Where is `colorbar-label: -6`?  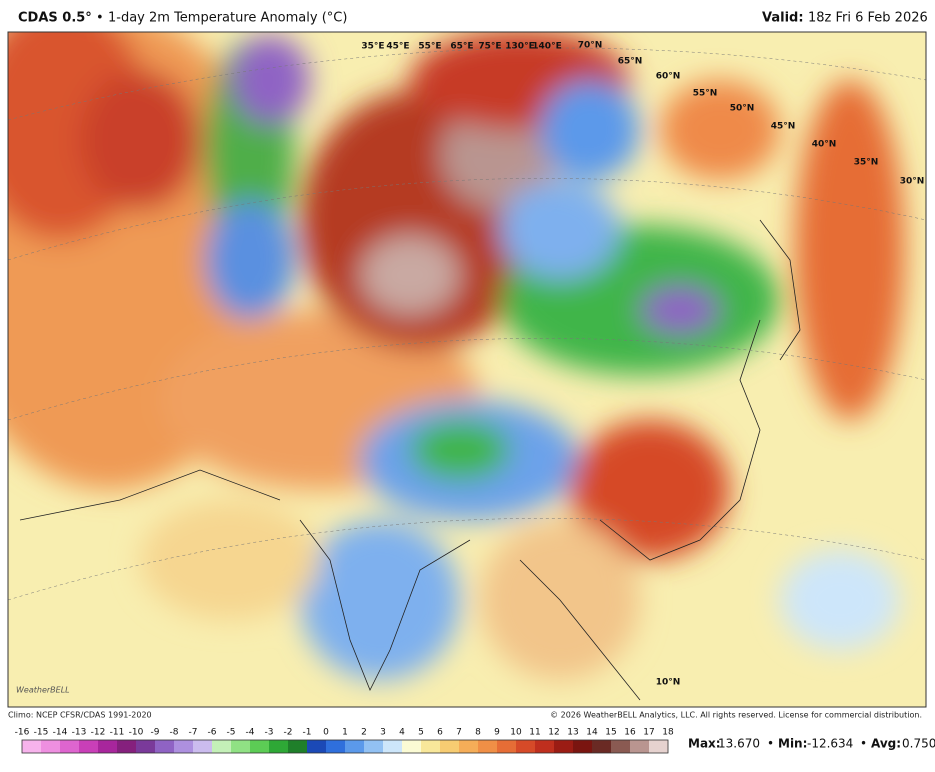
colorbar-label: -6 is located at coordinates (212, 733).